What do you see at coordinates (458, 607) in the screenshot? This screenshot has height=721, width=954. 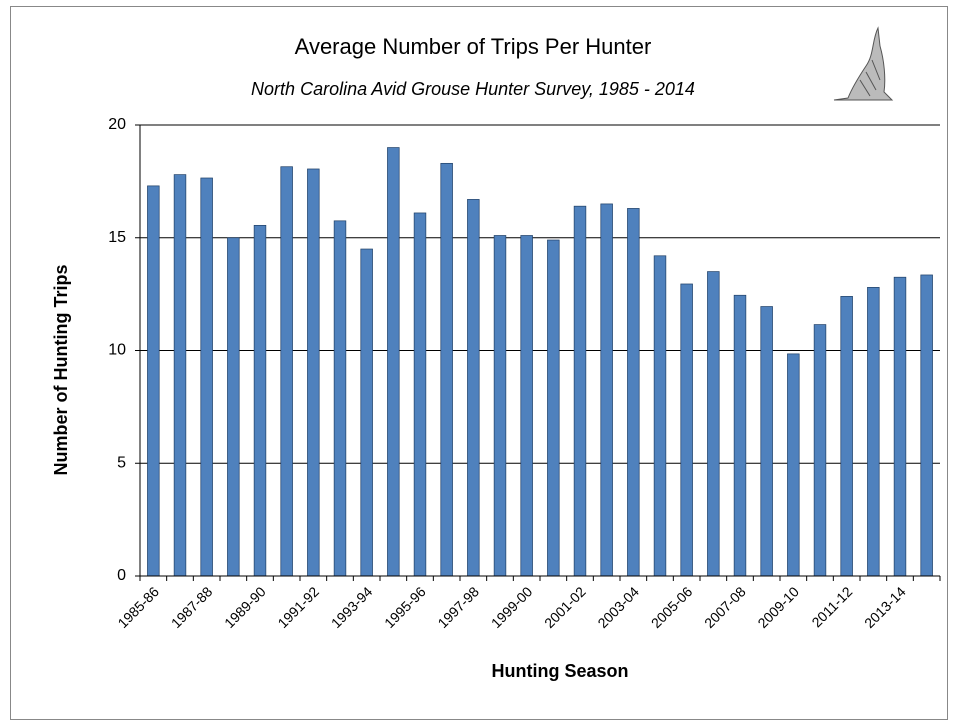 I see `x-tick-label: 1997-98` at bounding box center [458, 607].